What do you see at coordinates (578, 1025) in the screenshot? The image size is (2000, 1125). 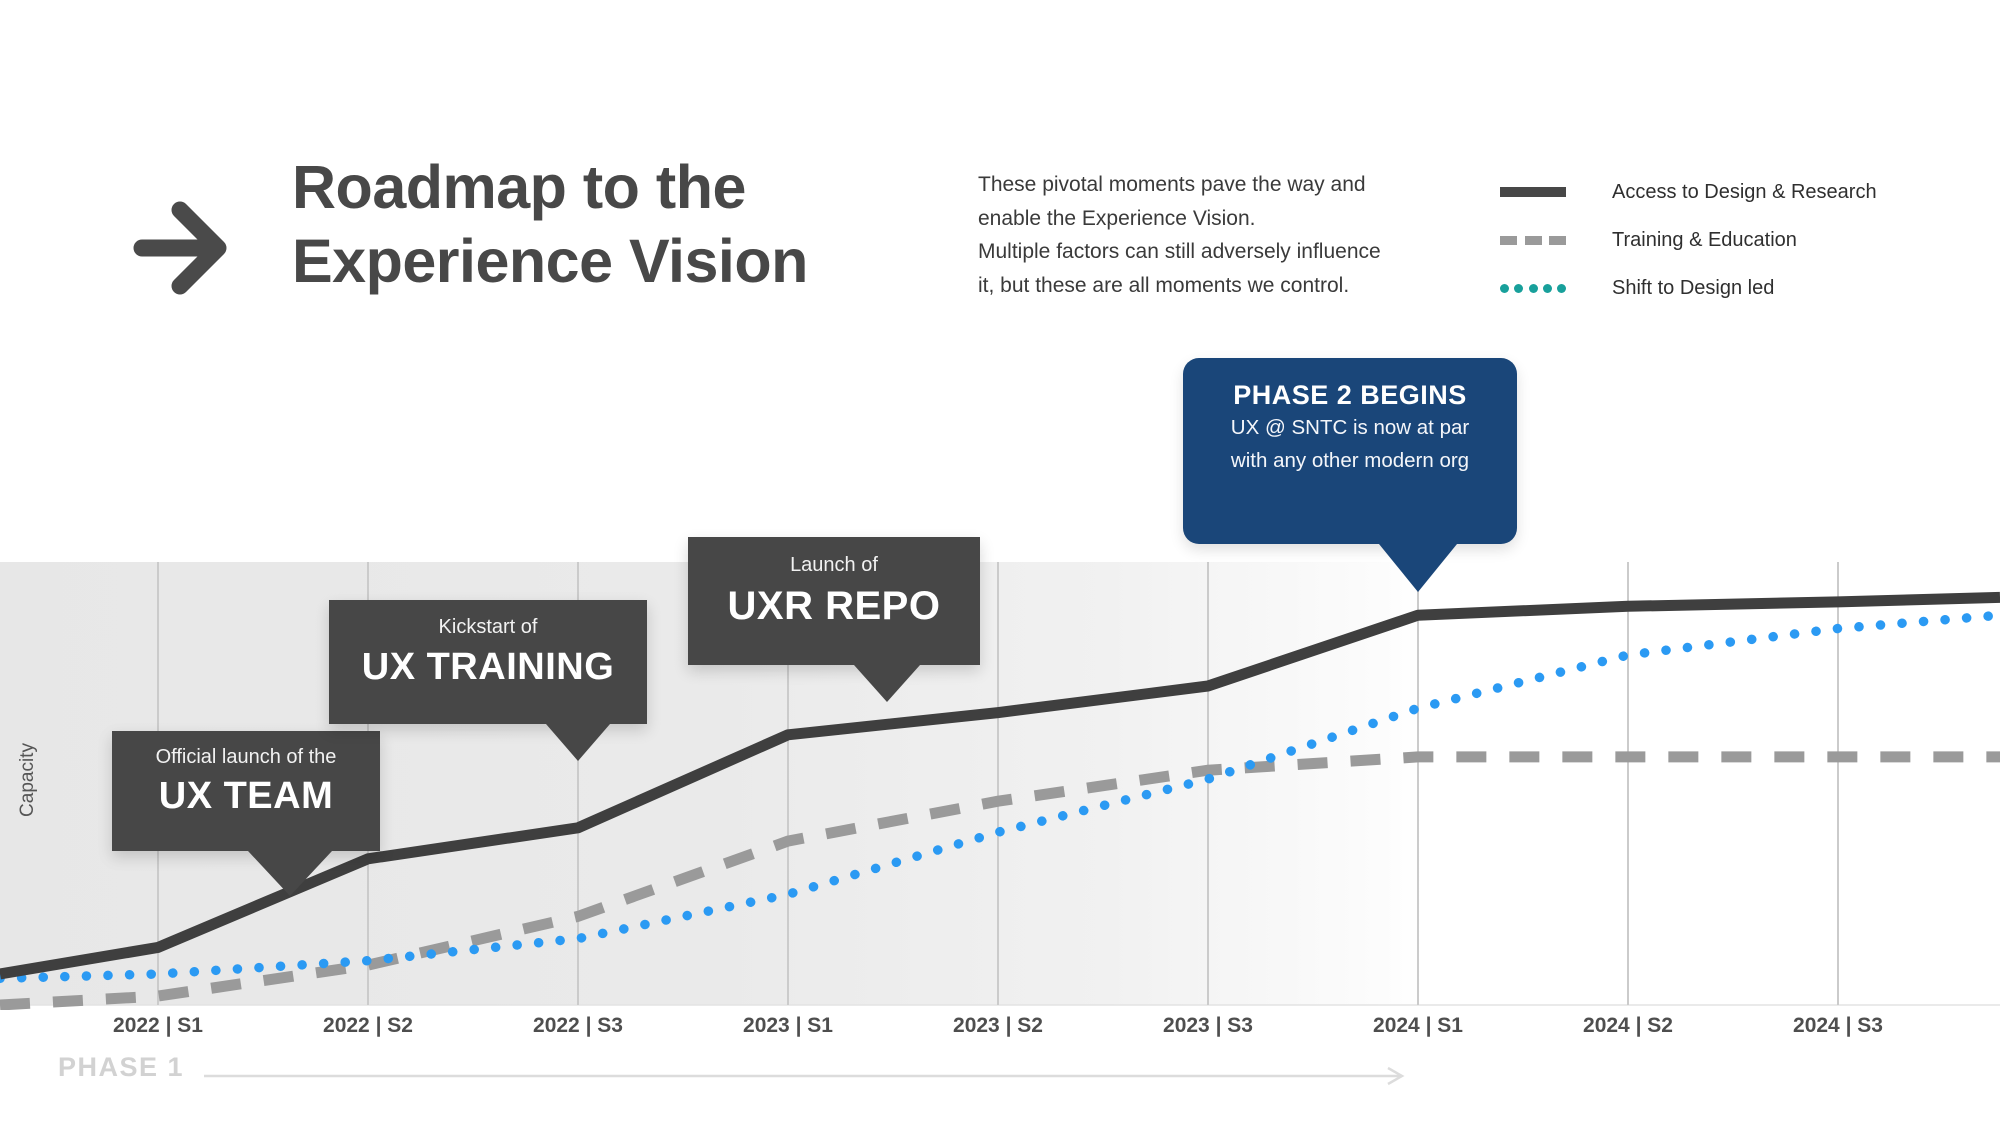 I see `x-axis-label: 2022 | S3` at bounding box center [578, 1025].